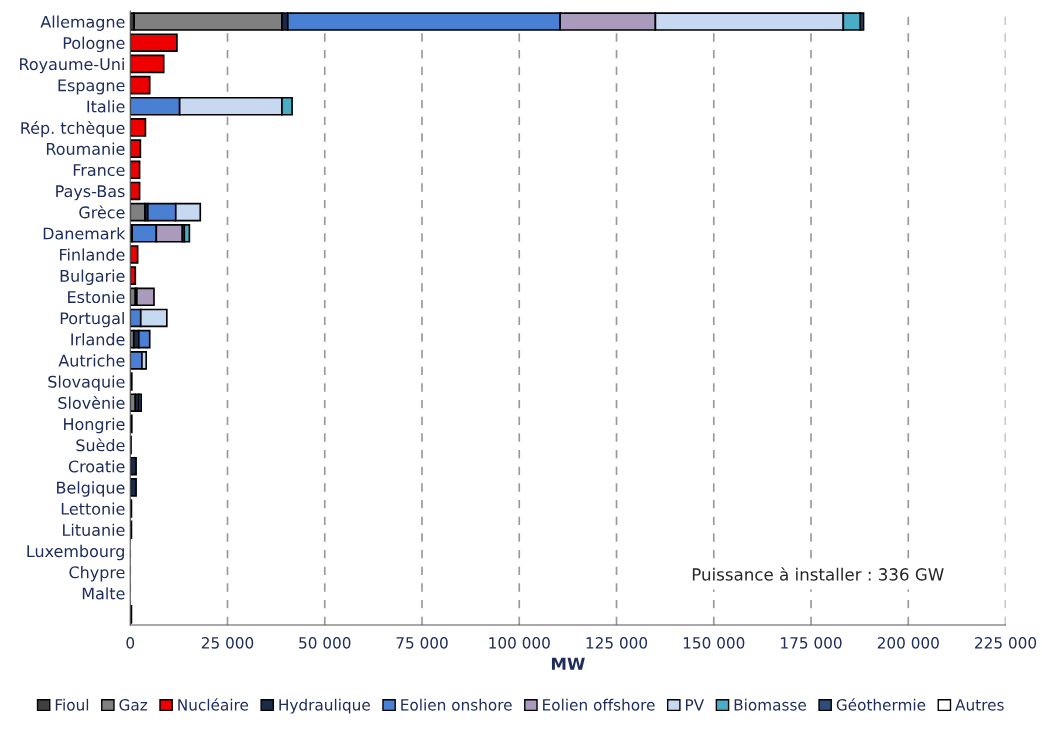  Describe the element at coordinates (227, 643) in the screenshot. I see `x-tick-label: 25 000` at that location.